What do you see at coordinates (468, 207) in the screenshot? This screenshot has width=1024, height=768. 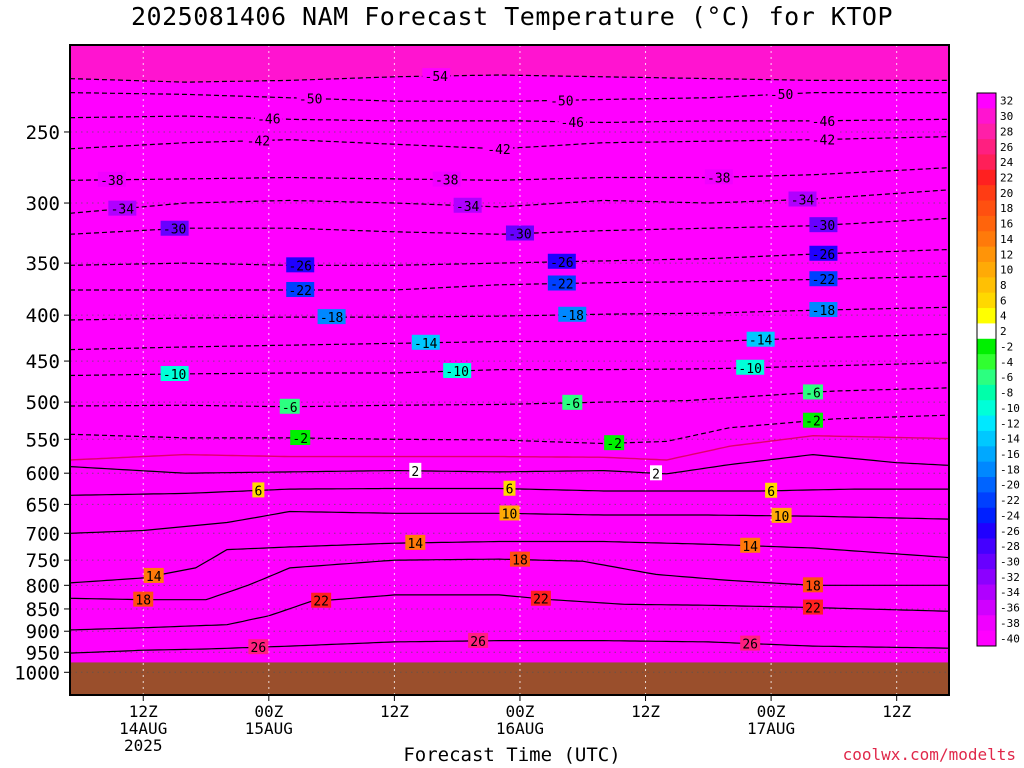 I see `isotherm-label: -34` at bounding box center [468, 207].